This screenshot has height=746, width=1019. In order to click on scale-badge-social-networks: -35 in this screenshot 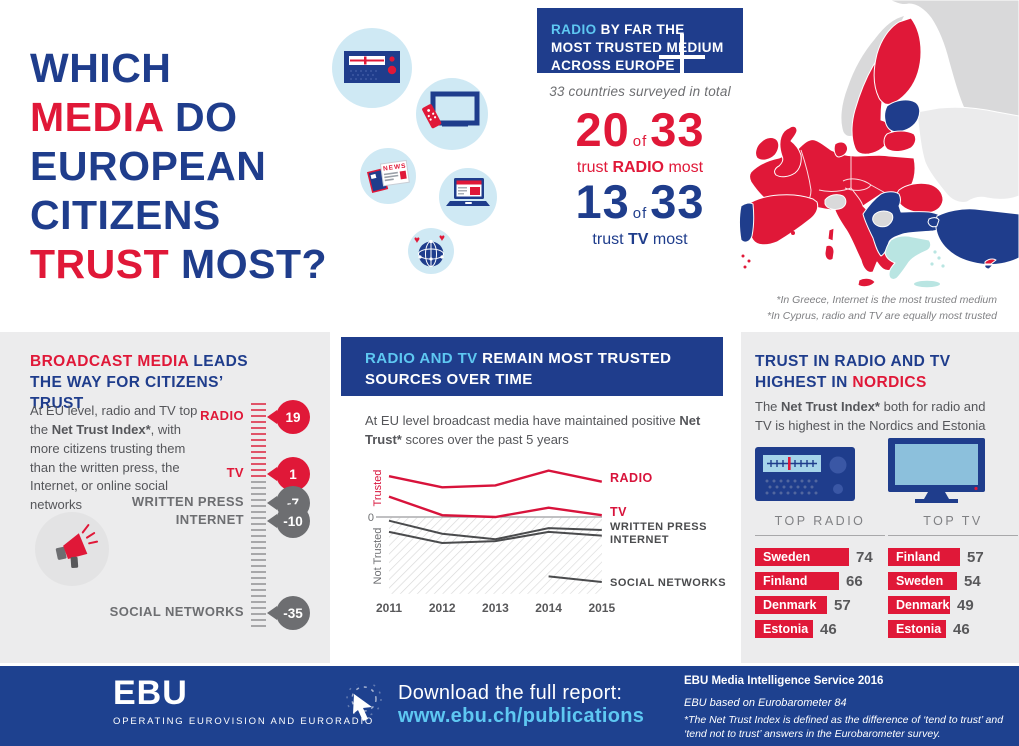, I will do `click(288, 613)`.